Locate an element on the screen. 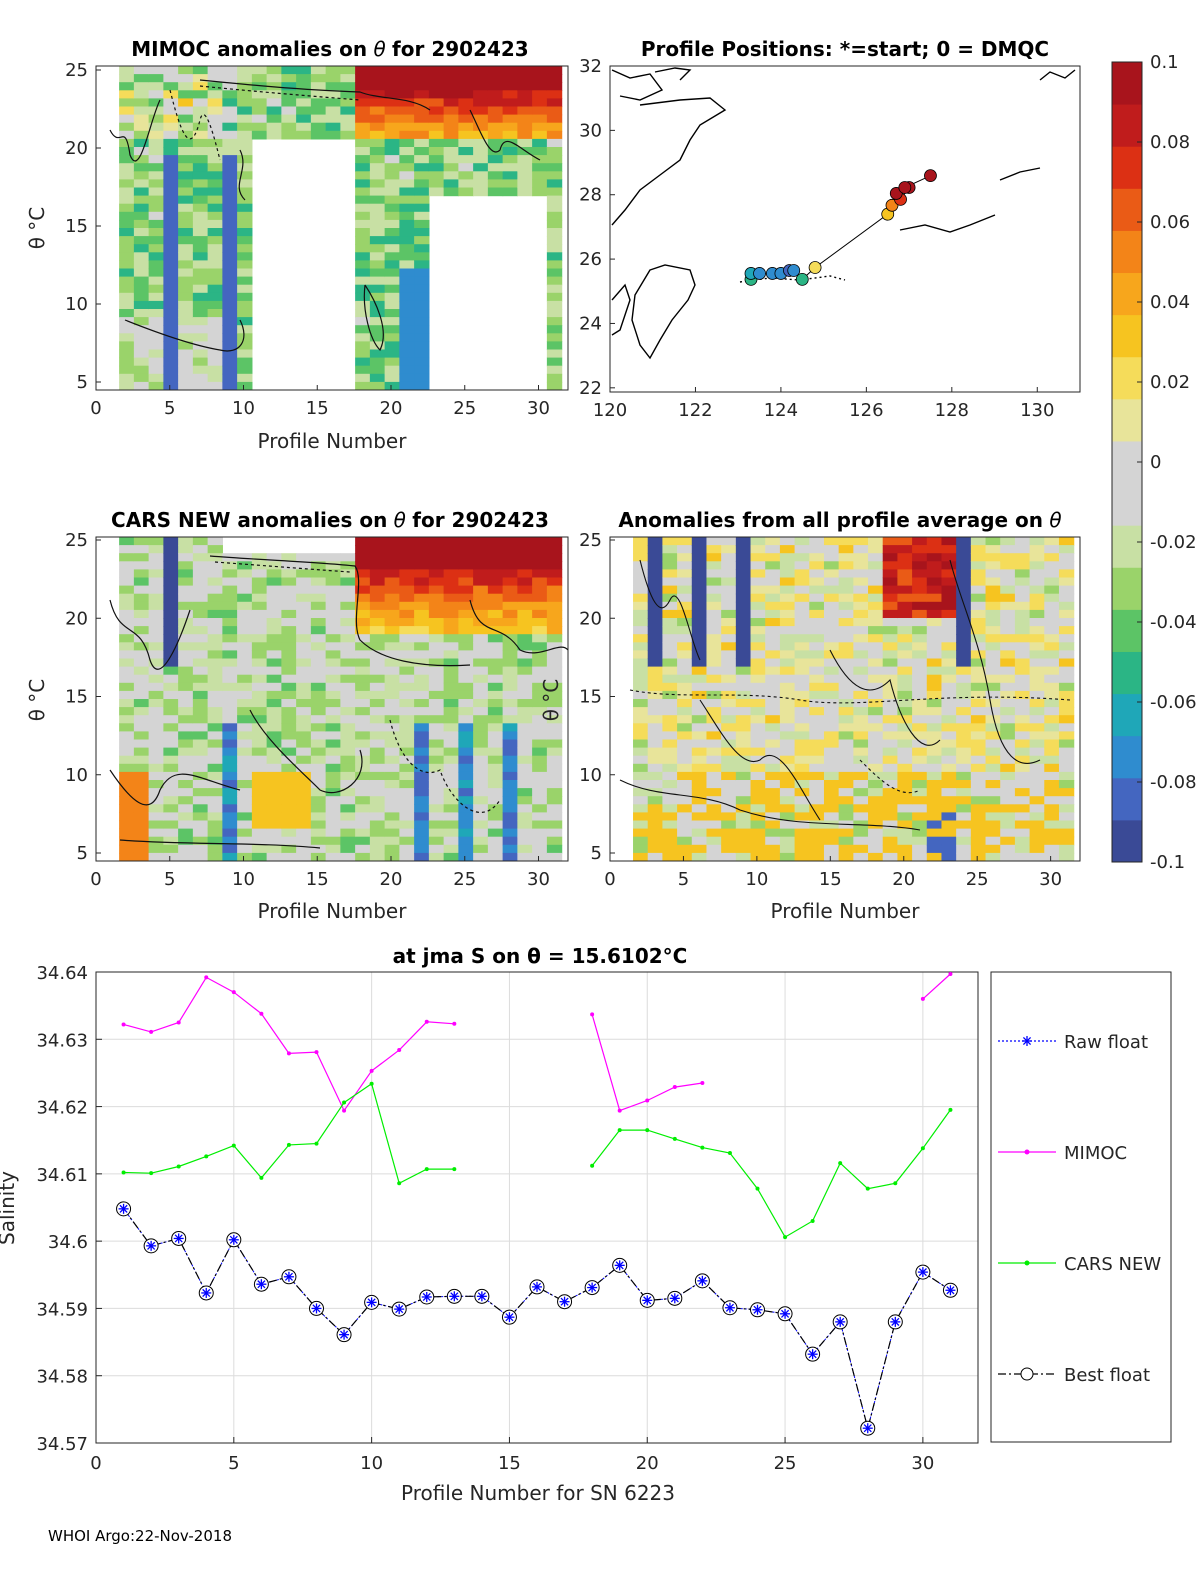 The width and height of the screenshot is (1200, 1575). avg-x-tick-label: 25 is located at coordinates (977, 879).